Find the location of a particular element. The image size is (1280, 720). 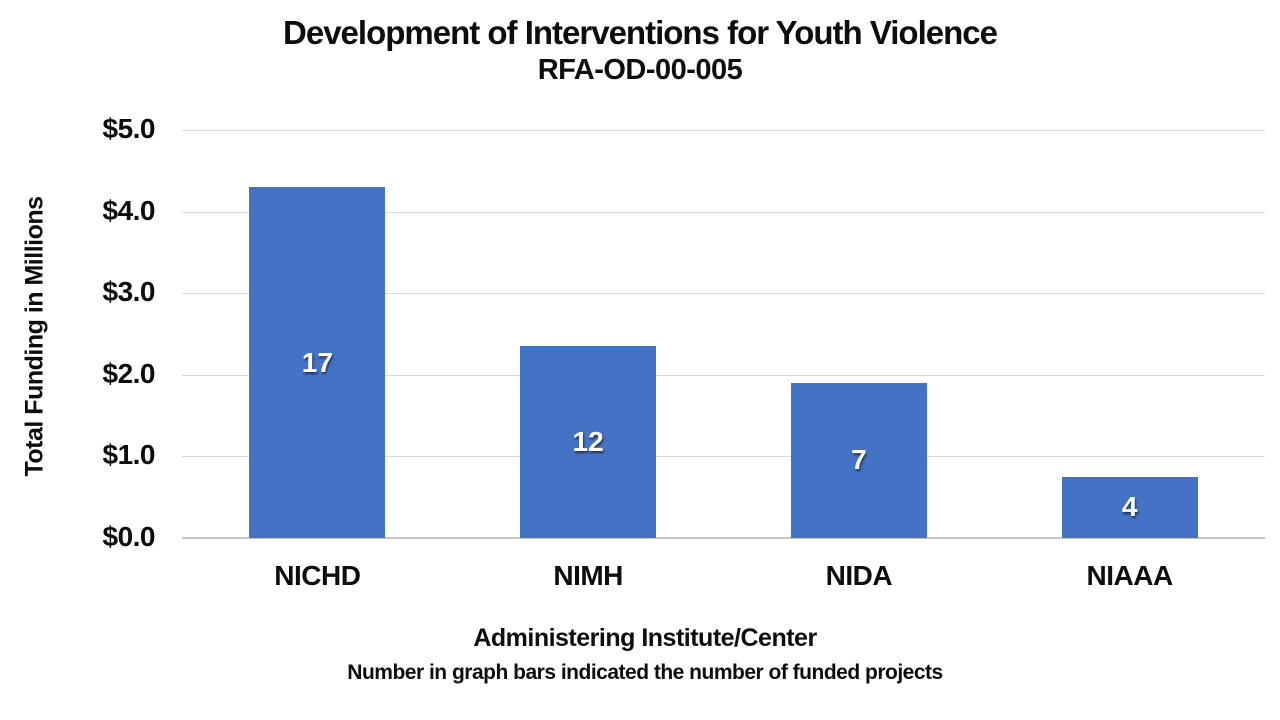

bar-value-label: 7 is located at coordinates (859, 460).